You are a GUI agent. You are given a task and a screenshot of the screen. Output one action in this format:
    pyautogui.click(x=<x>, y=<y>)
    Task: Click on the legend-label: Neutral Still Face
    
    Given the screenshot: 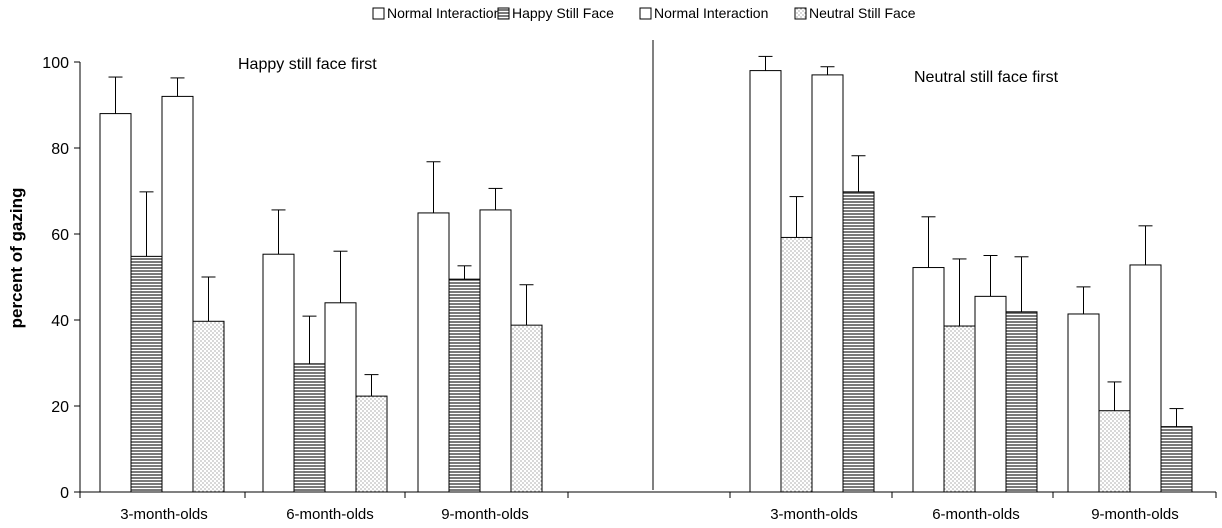 What is the action you would take?
    pyautogui.click(x=862, y=13)
    